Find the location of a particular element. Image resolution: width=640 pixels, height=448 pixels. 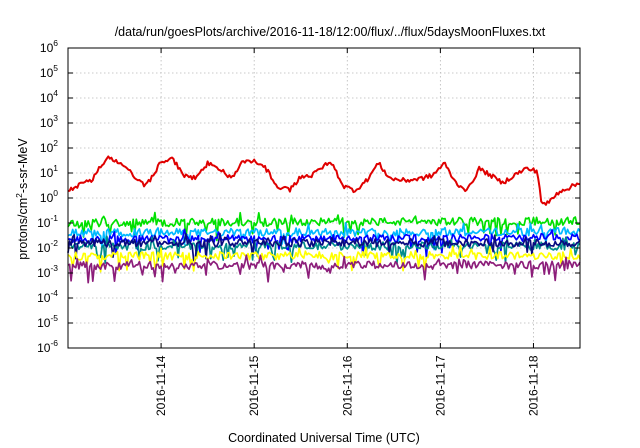

y-tick-label: 10⁰ is located at coordinates (49, 196).